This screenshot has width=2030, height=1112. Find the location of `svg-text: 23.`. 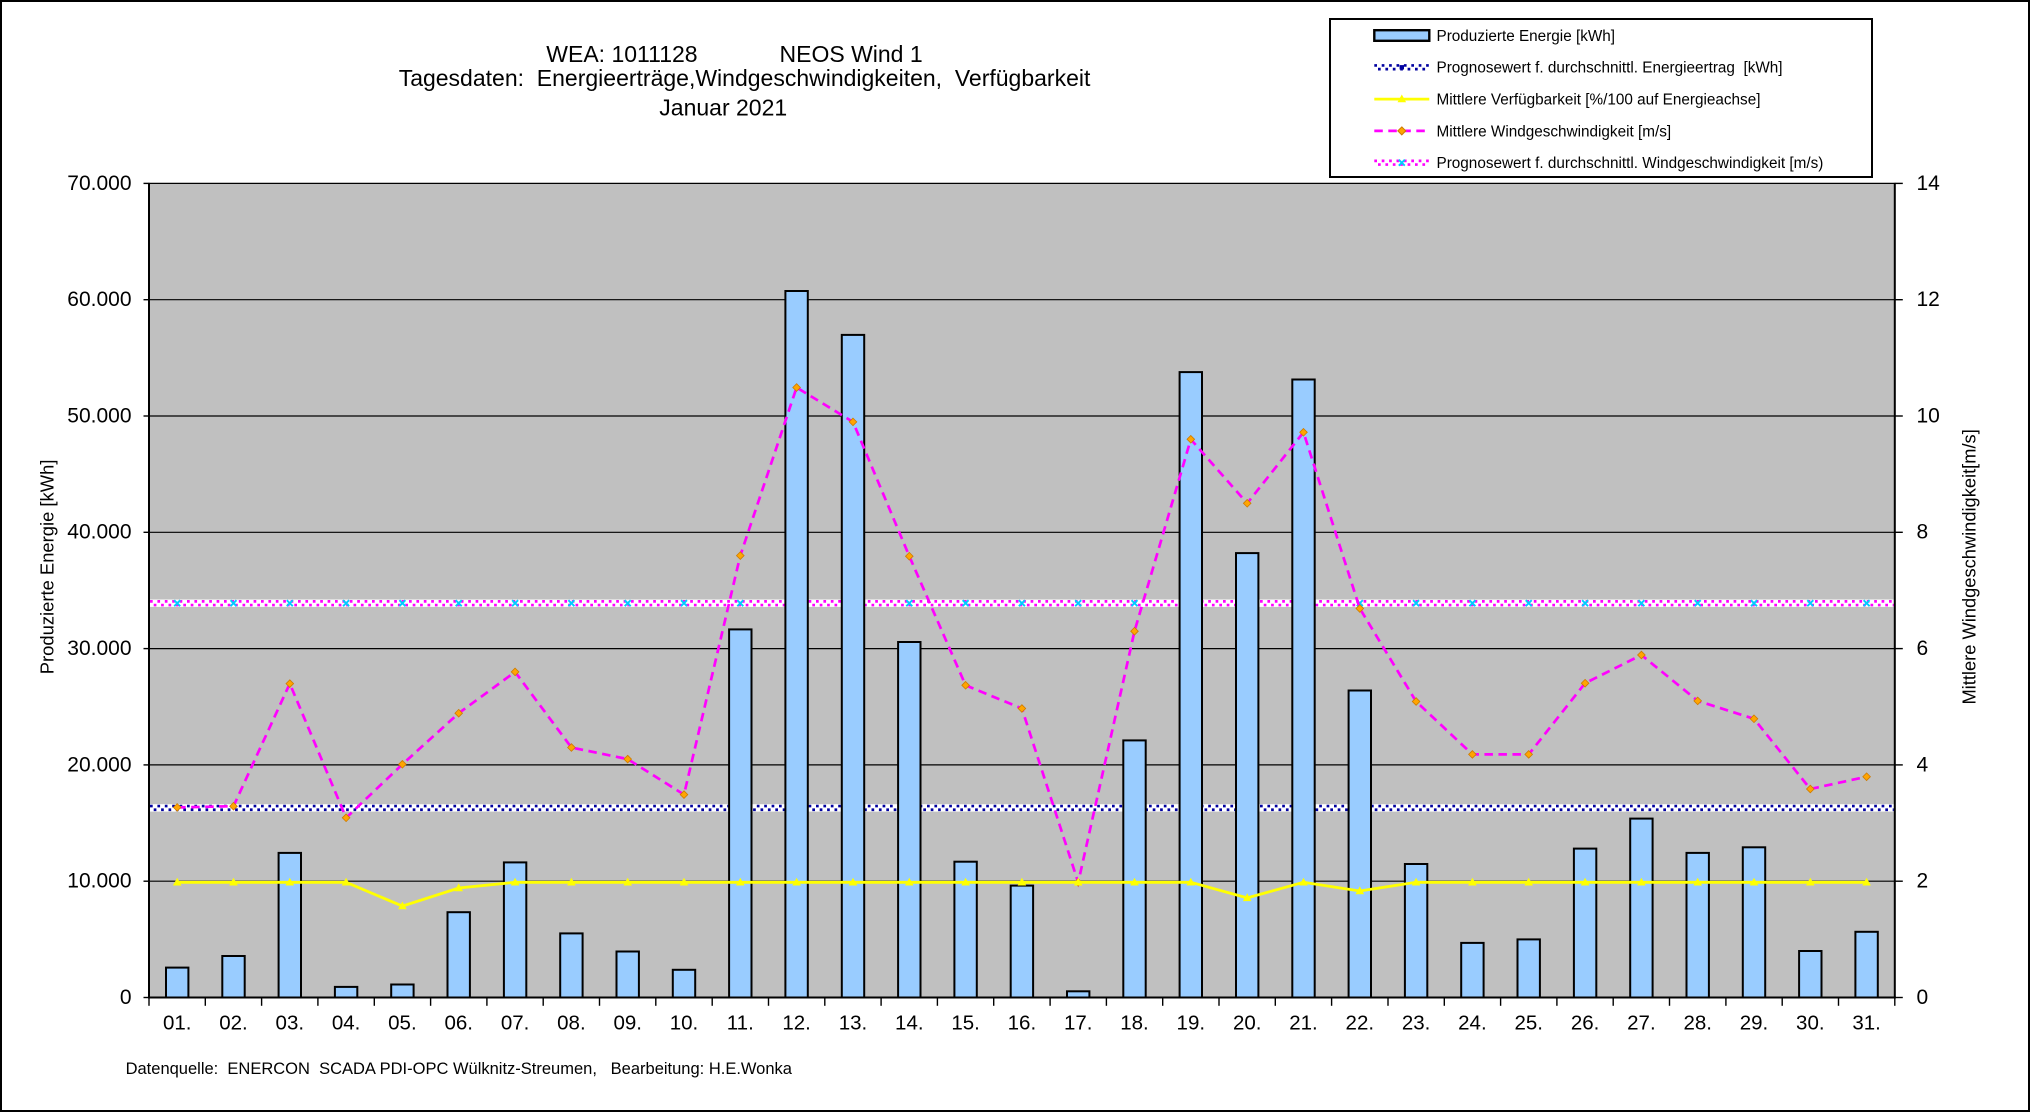

svg-text: 23. is located at coordinates (1416, 1023).